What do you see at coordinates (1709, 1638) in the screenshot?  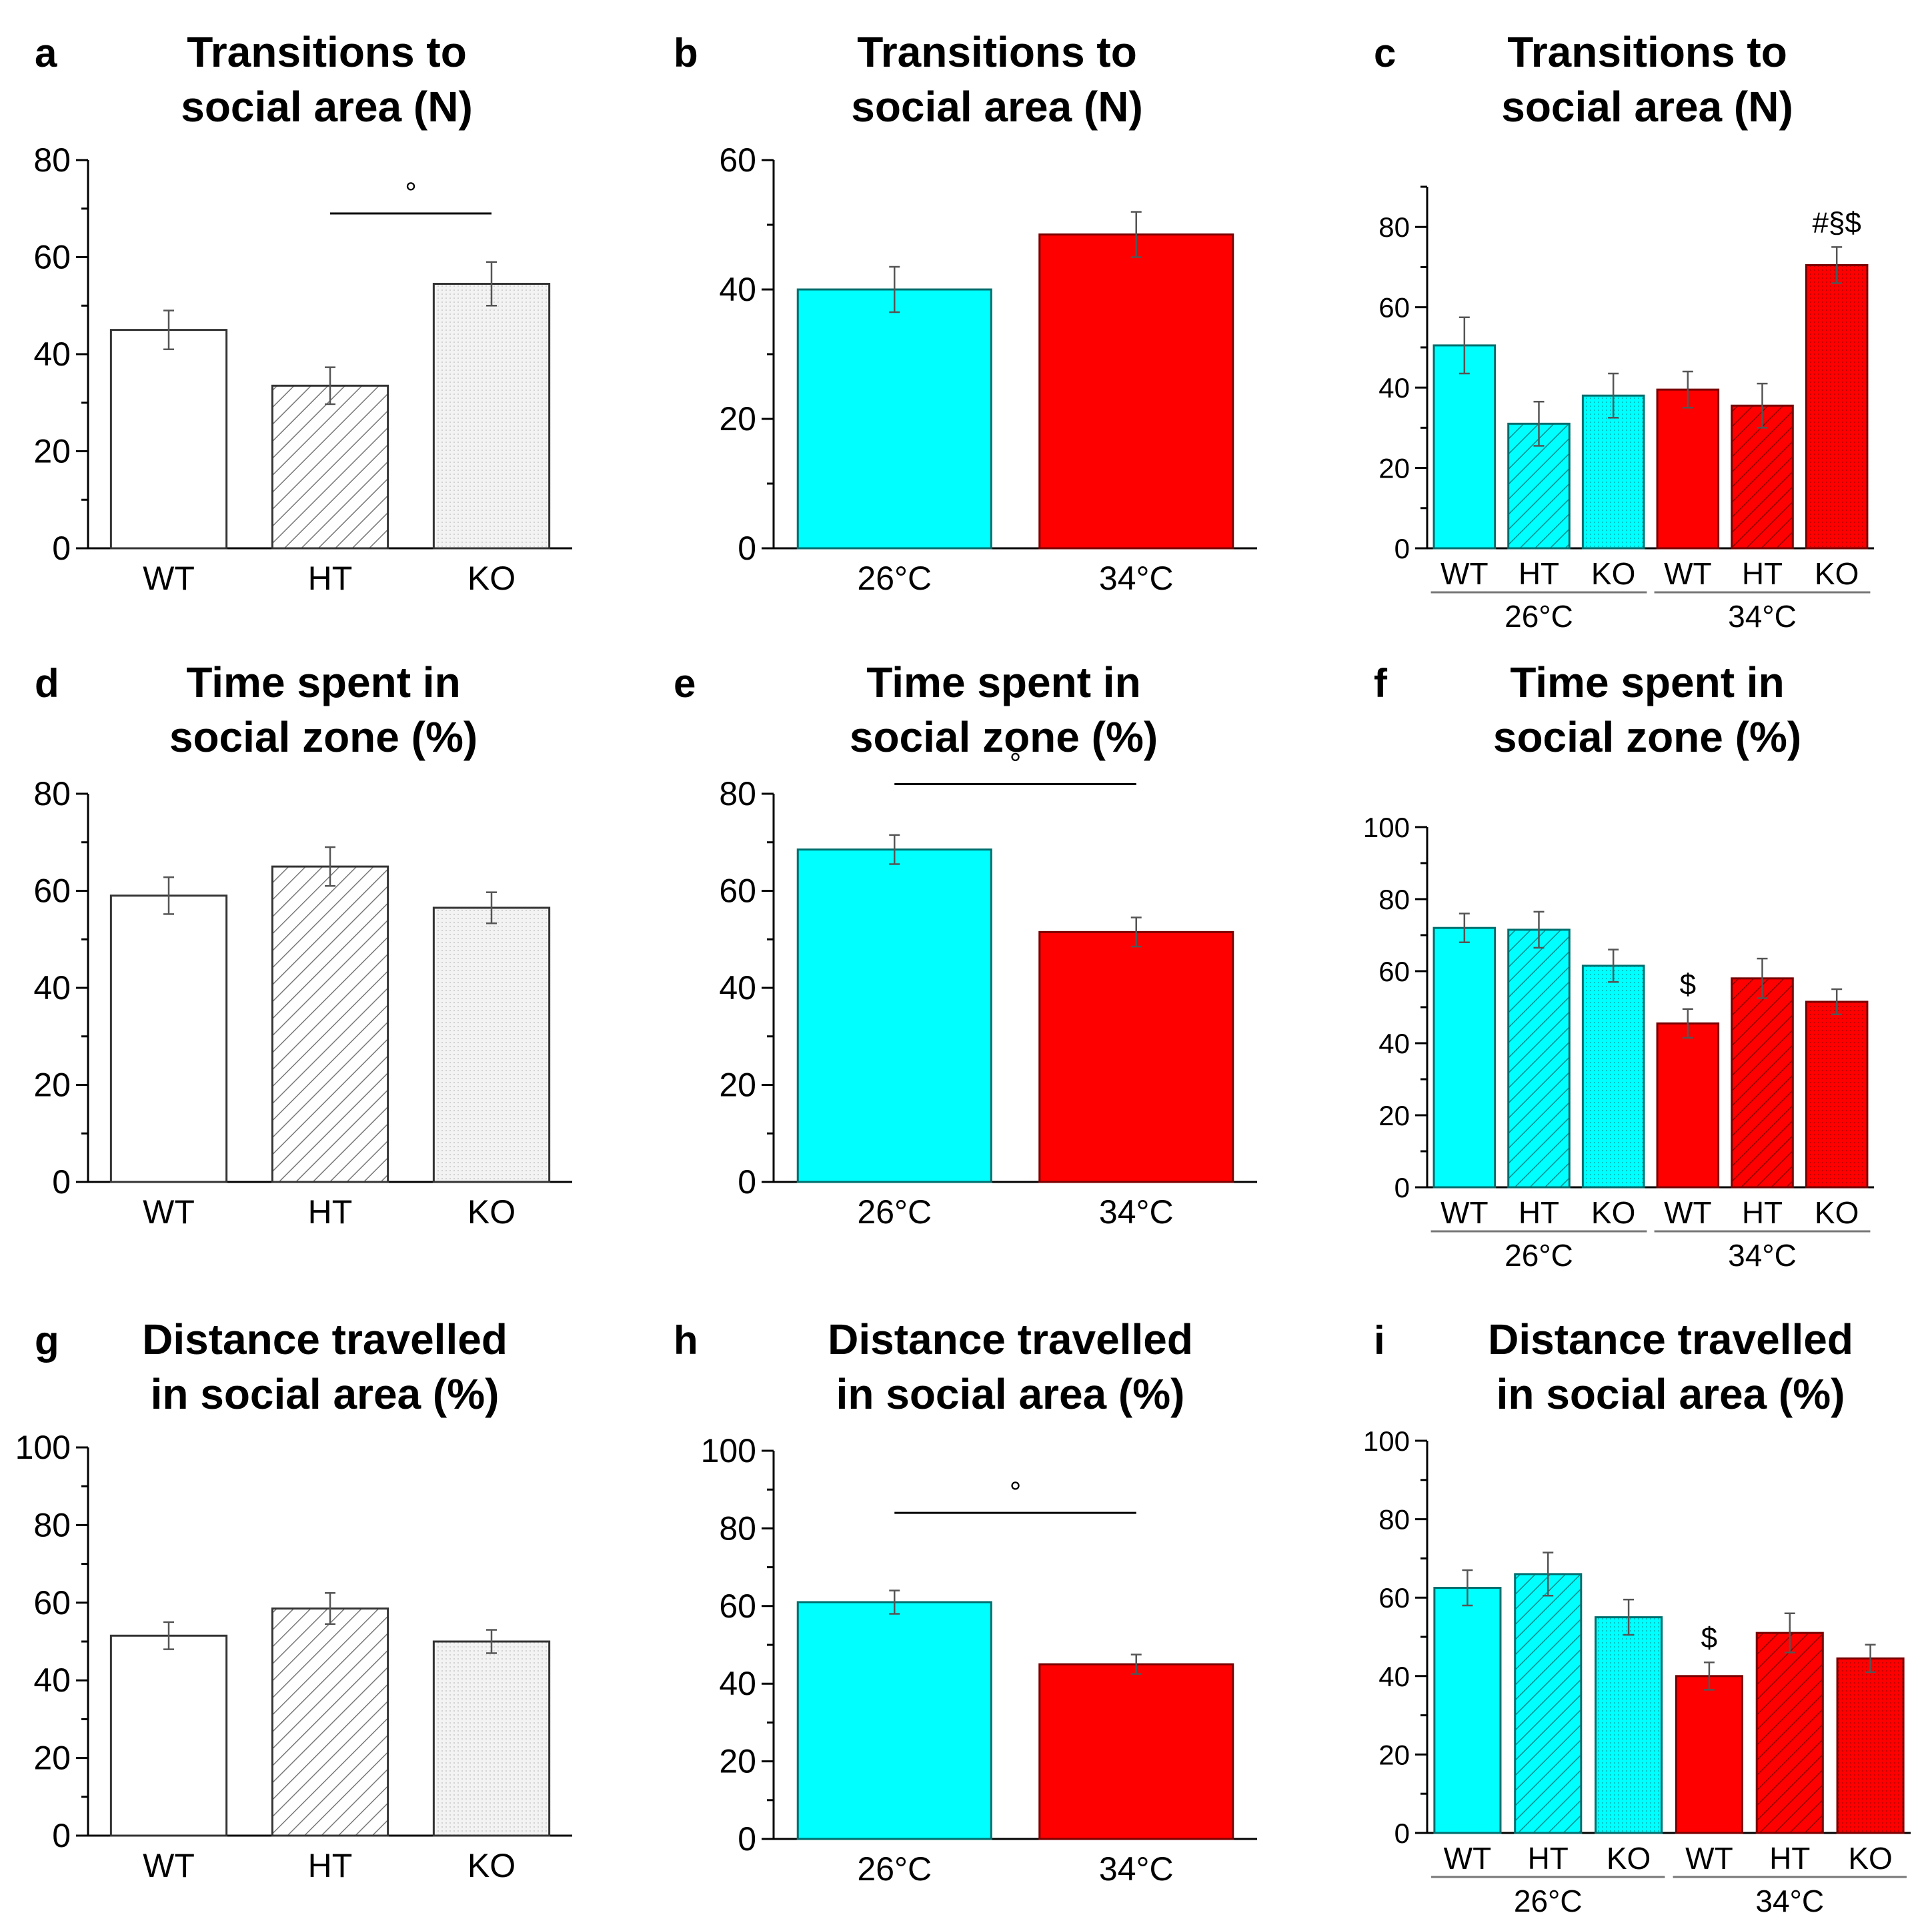 I see `bar-annotation: $` at bounding box center [1709, 1638].